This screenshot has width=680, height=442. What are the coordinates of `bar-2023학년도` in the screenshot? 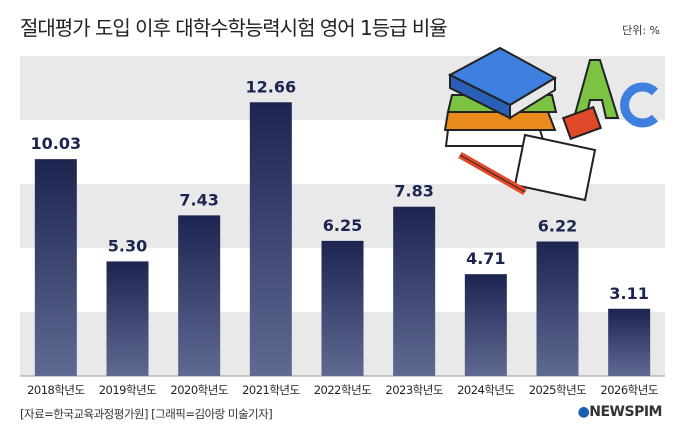 It's located at (414, 291).